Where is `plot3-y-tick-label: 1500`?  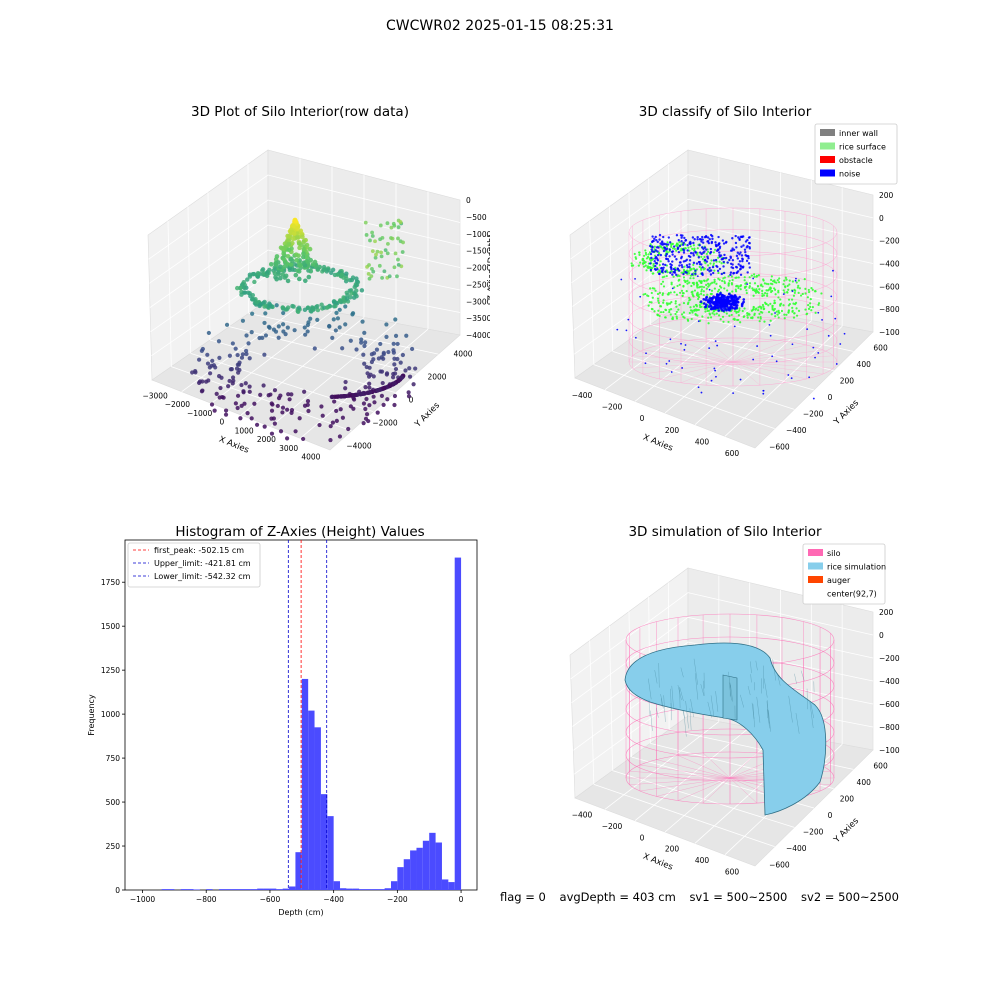 plot3-y-tick-label: 1500 is located at coordinates (110, 626).